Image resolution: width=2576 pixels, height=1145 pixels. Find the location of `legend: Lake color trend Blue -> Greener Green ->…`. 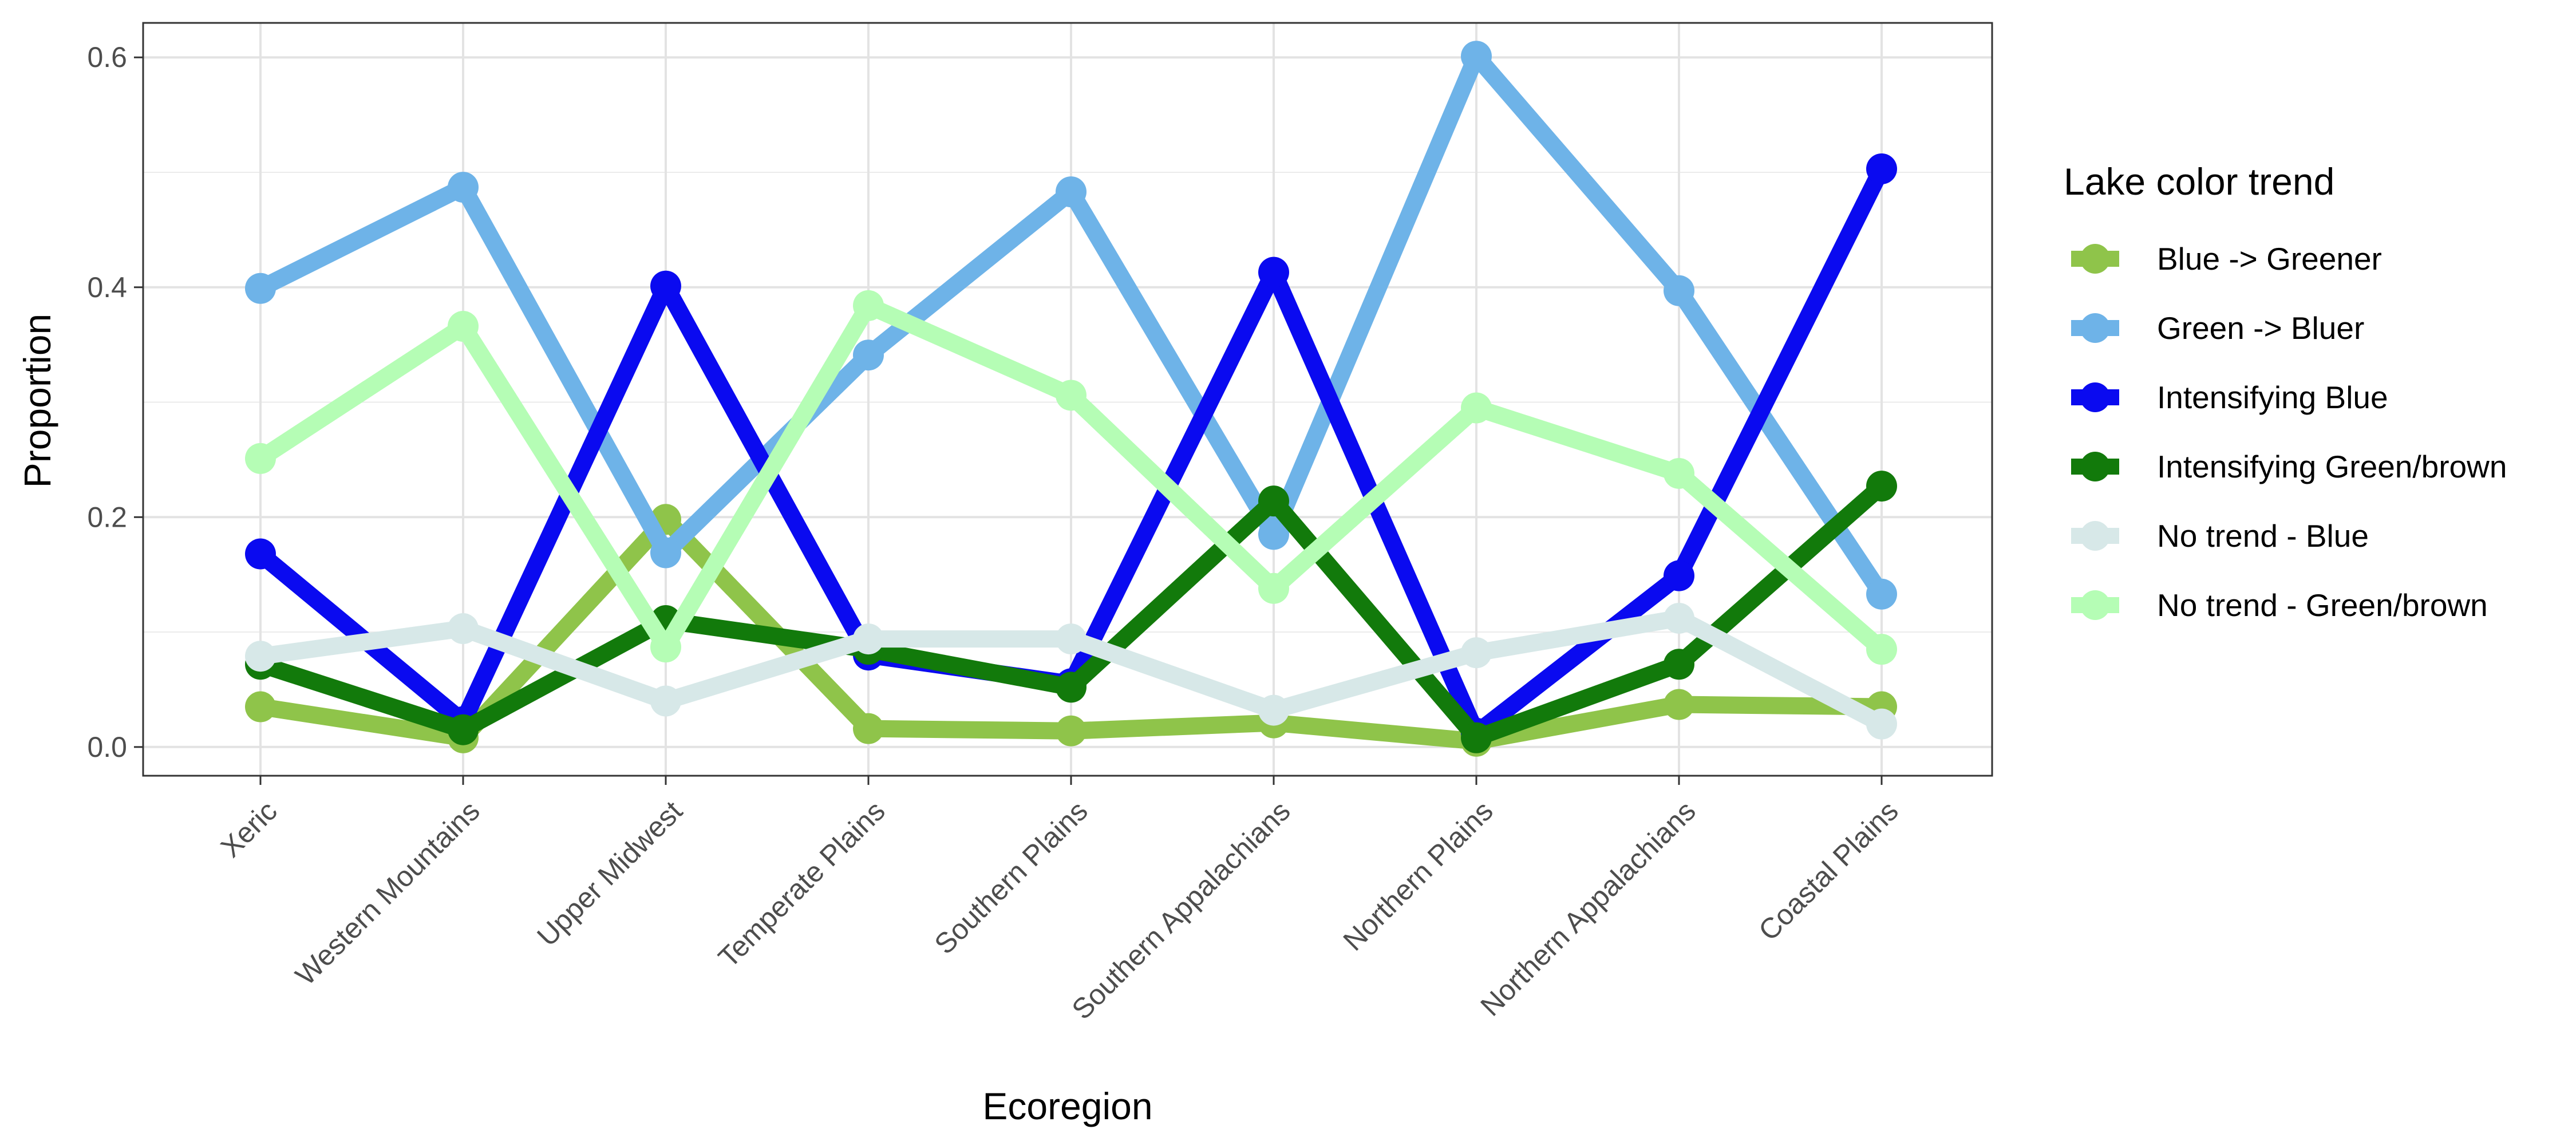

legend: Lake color trend Blue -> Greener Green ->… is located at coordinates (2285, 391).